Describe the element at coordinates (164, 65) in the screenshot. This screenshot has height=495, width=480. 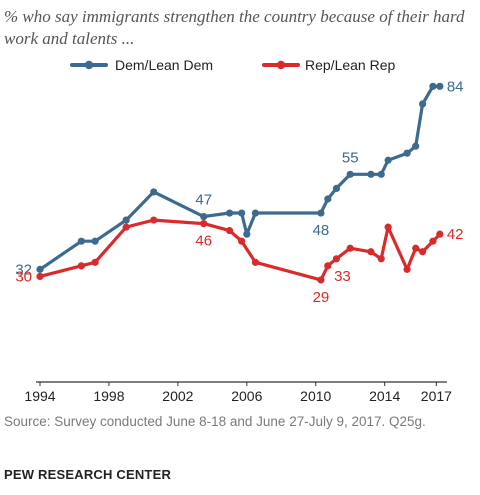
I see `legend-label: Dem/Lean Dem` at that location.